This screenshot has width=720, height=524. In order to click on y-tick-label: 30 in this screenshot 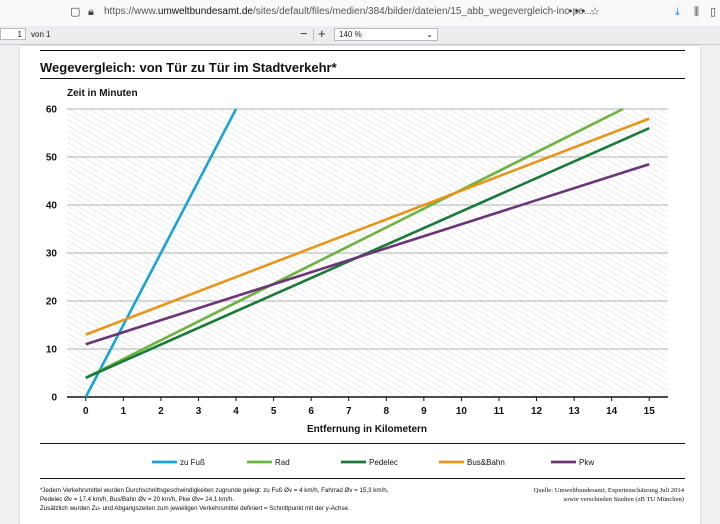, I will do `click(52, 254)`.